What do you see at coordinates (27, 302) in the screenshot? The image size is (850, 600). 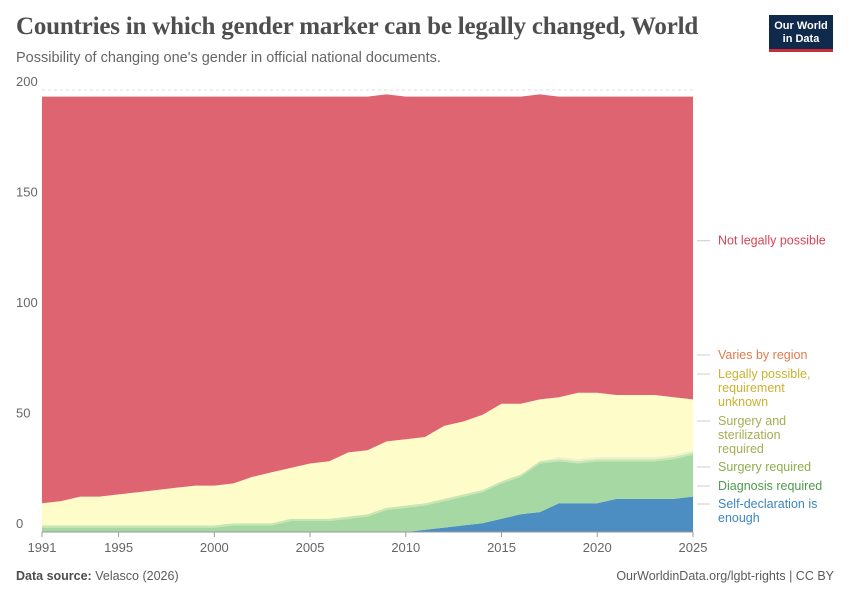 I see `y-tick-label: 100` at bounding box center [27, 302].